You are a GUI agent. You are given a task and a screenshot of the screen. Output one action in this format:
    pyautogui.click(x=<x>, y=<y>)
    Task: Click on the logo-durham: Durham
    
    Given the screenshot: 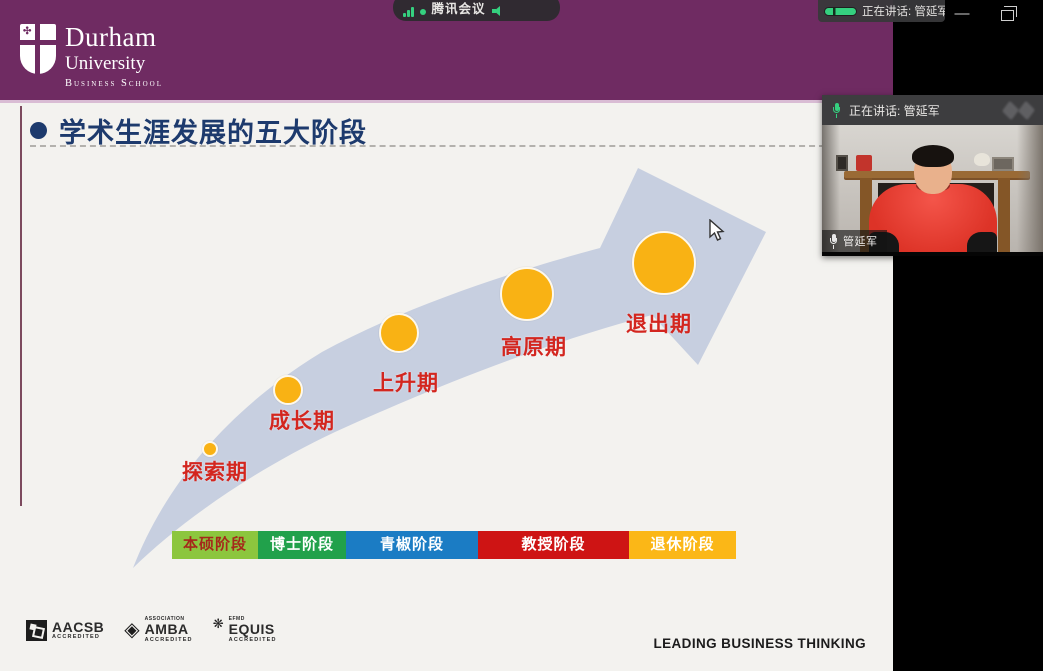 What is the action you would take?
    pyautogui.click(x=111, y=37)
    